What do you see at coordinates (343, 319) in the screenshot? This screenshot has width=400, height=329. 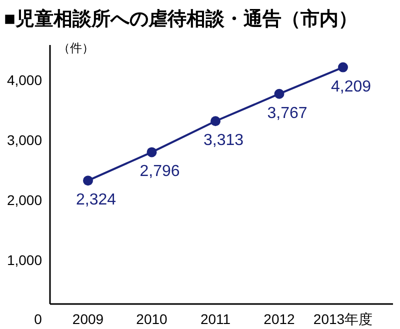 I see `x-tick-label: 2013年度` at bounding box center [343, 319].